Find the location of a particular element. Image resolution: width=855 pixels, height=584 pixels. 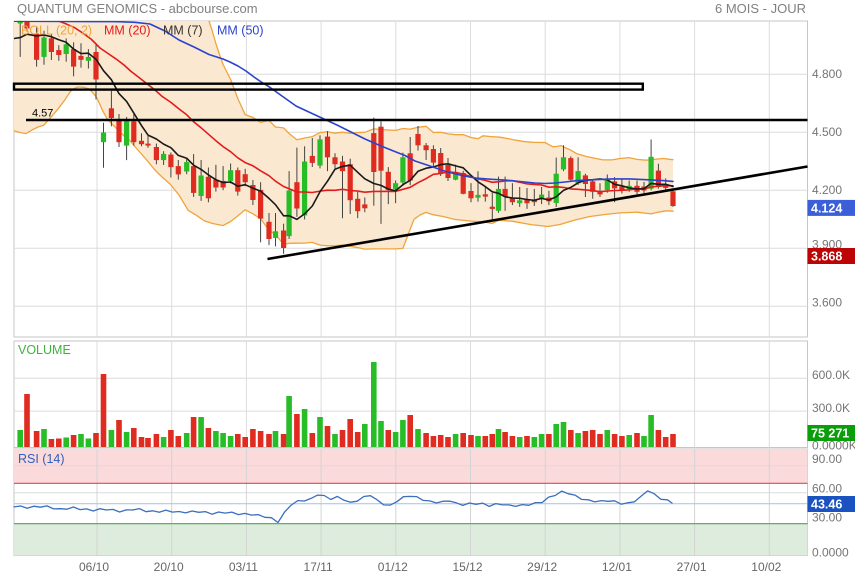

svg-text: 4.800 is located at coordinates (827, 74).